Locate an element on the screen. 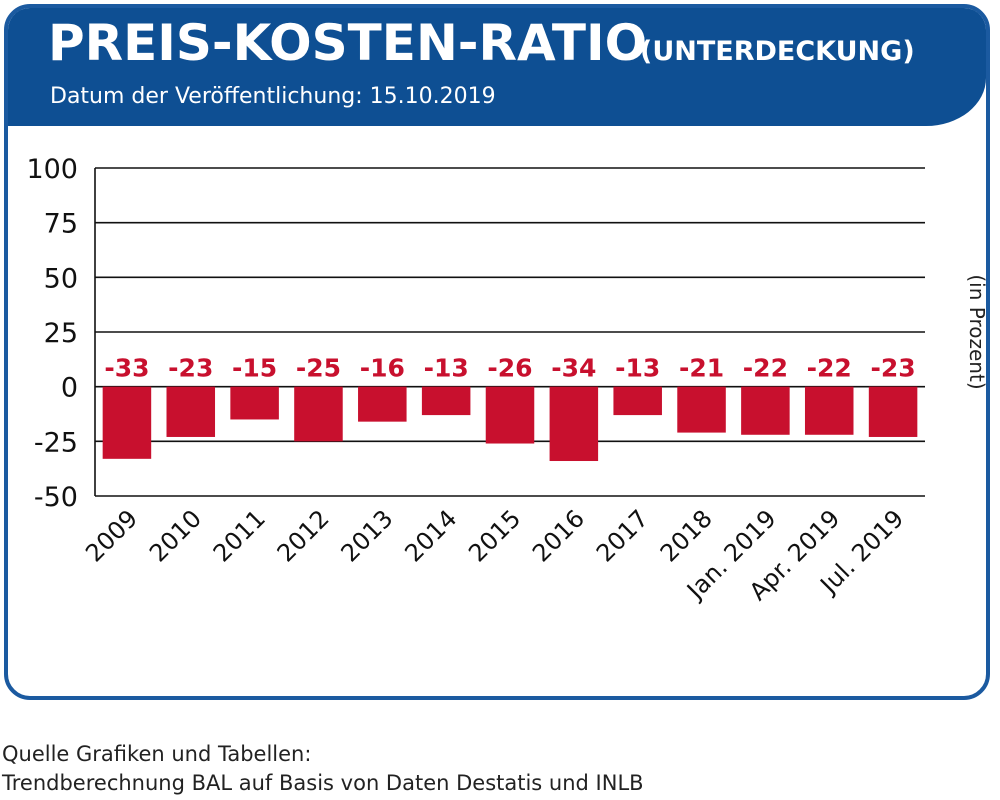 Image resolution: width=1000 pixels, height=800 pixels. bar-2012 is located at coordinates (318, 414).